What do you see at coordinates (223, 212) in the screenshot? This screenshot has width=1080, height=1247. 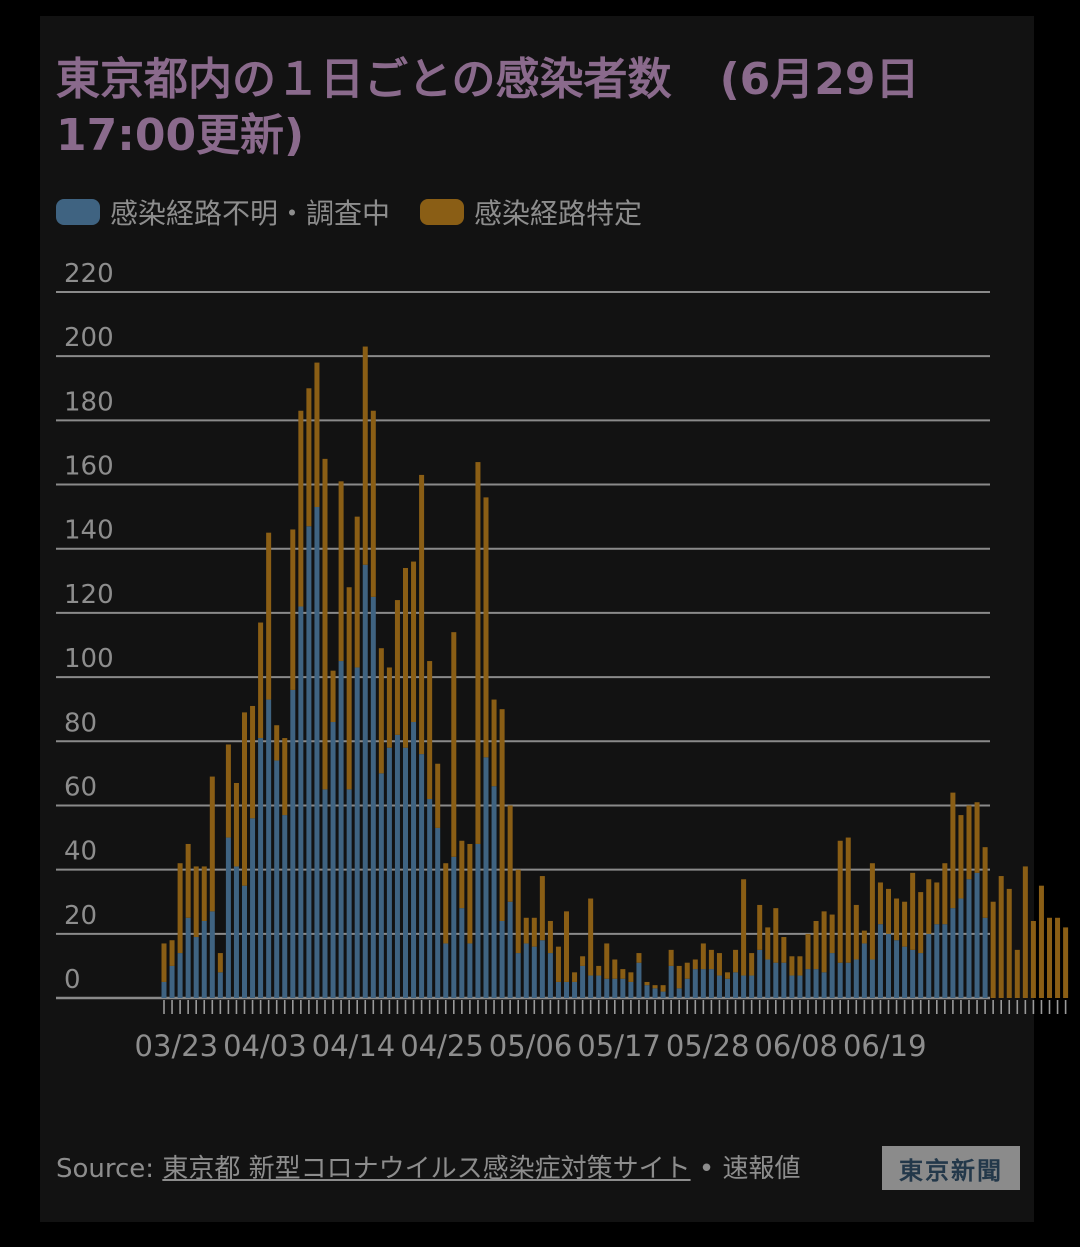 I see `legend-item-unknown-route: 感染経路不明・調査中` at bounding box center [223, 212].